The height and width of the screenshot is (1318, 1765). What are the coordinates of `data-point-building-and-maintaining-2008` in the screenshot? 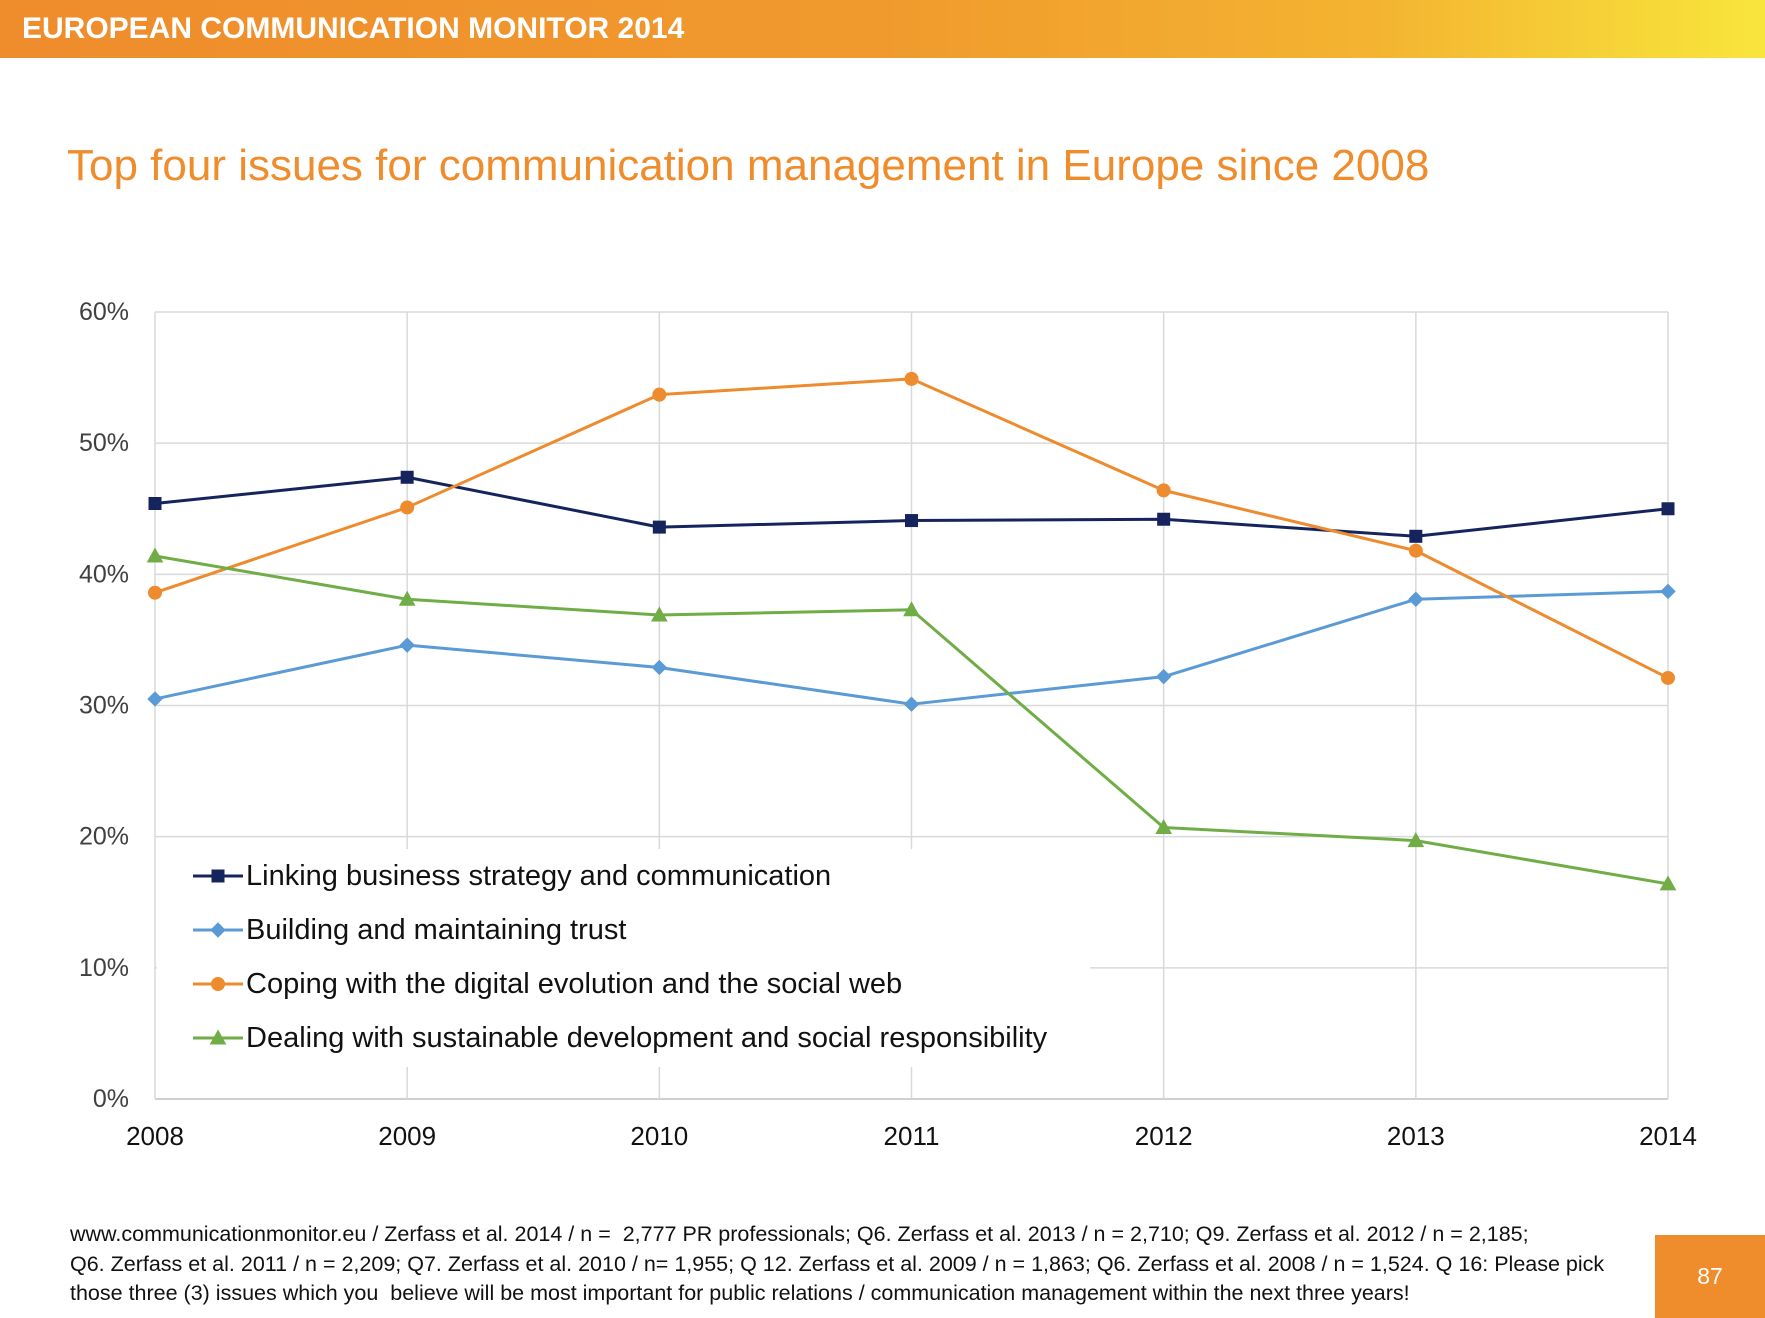 It's located at (155, 699).